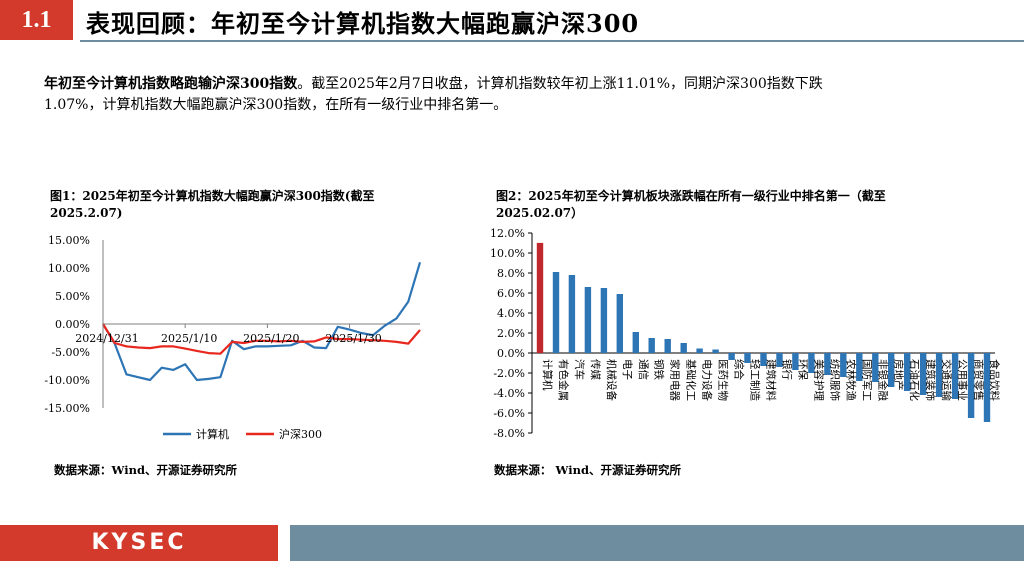 The width and height of the screenshot is (1024, 576). What do you see at coordinates (511, 333) in the screenshot?
I see `y-tick-label: 2.0%` at bounding box center [511, 333].